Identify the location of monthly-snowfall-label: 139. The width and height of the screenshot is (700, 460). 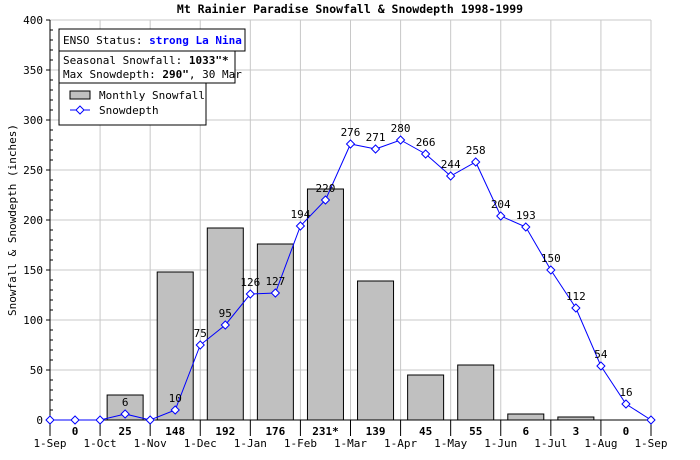
(376, 431).